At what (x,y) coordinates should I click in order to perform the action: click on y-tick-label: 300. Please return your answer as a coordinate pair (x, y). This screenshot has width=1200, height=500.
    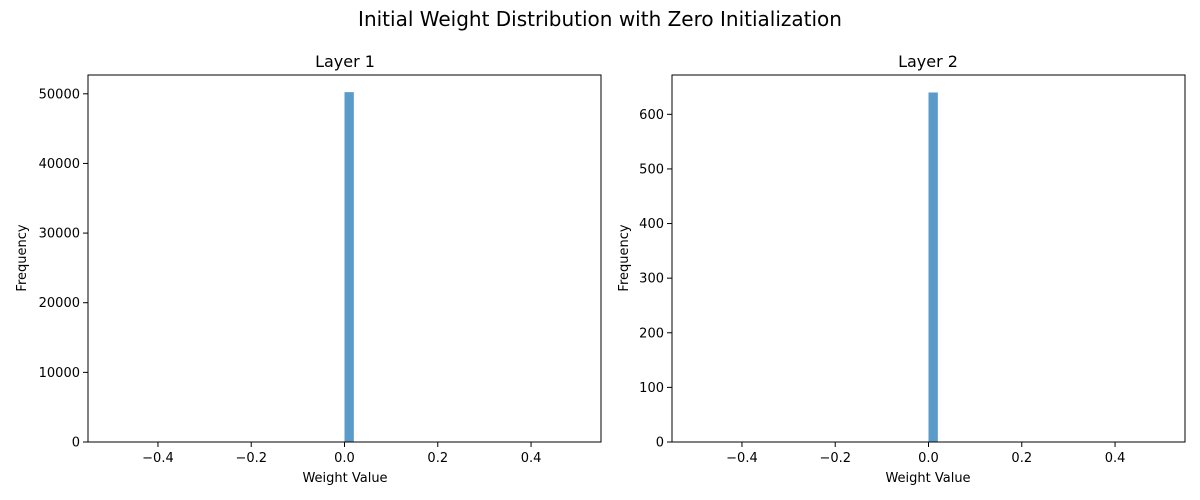
    Looking at the image, I should click on (651, 279).